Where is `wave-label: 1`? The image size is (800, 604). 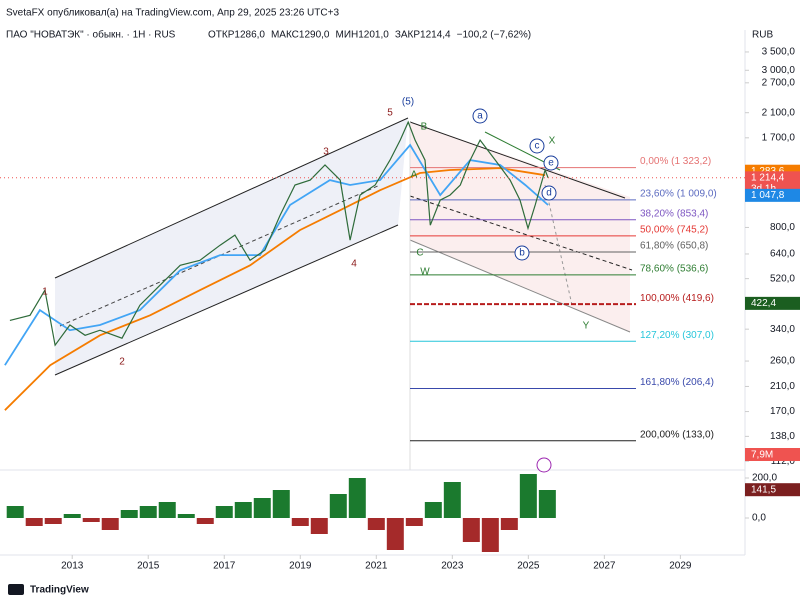 wave-label: 1 is located at coordinates (45, 292).